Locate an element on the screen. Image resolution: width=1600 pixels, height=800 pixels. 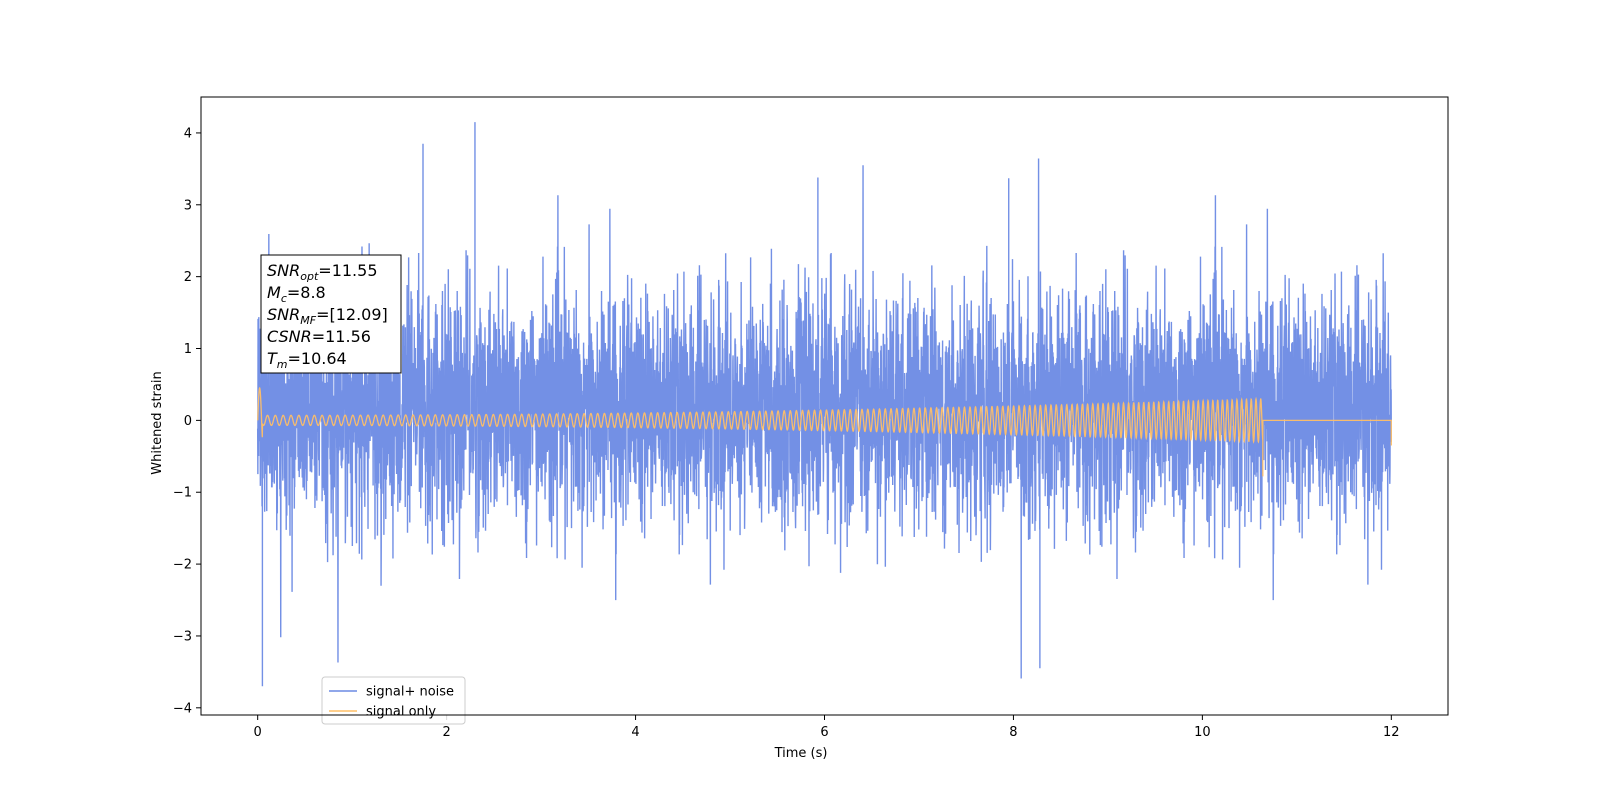
legend-frame is located at coordinates (393, 700).